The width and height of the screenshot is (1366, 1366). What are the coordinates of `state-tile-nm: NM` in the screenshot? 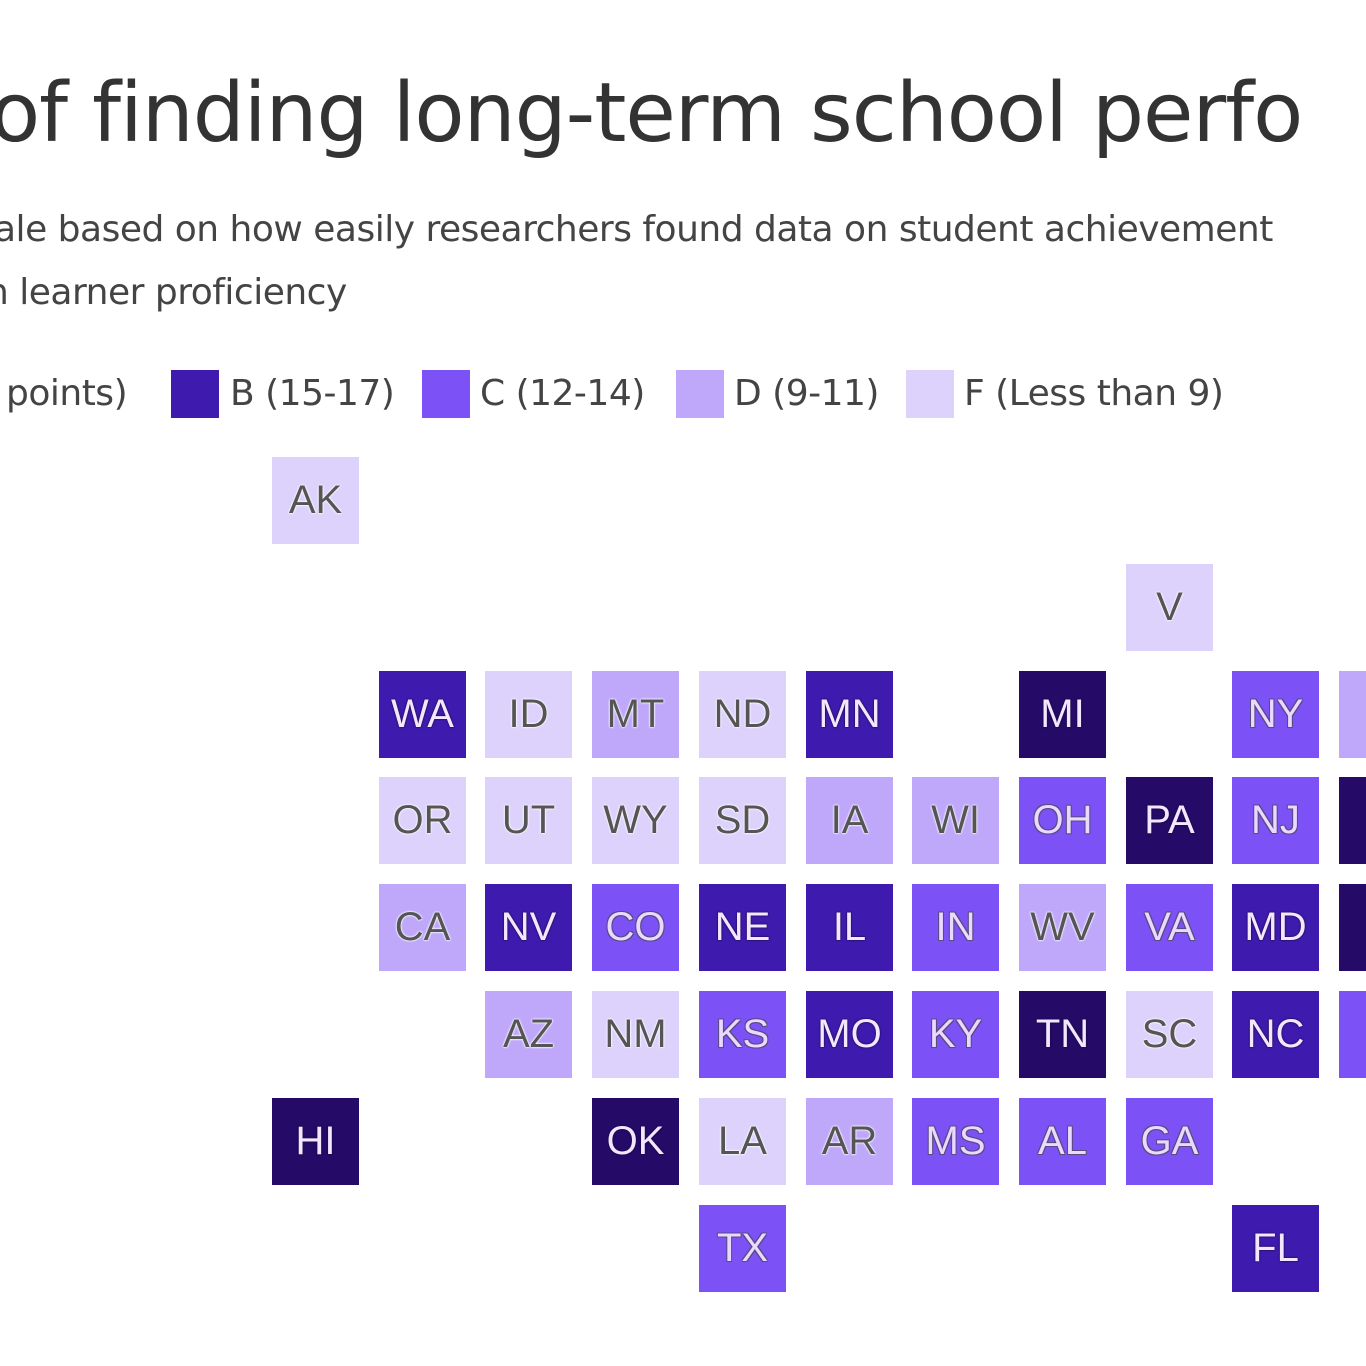 It's located at (635, 1034).